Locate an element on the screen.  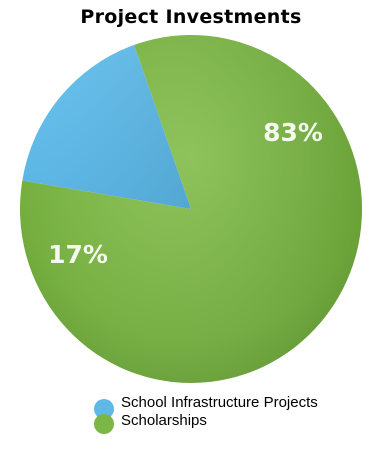
legend-label: School Infrastructure Projects is located at coordinates (219, 402).